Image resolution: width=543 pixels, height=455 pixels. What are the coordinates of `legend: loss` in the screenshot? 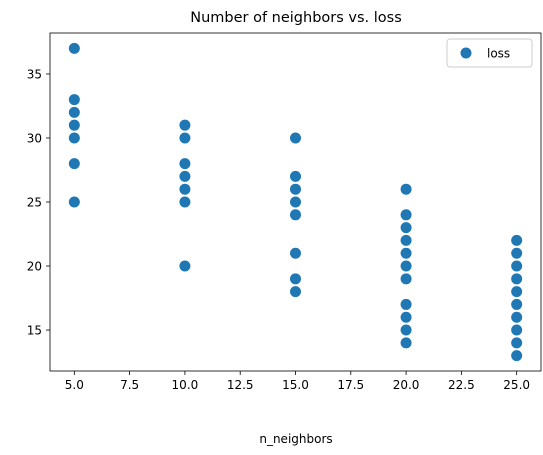 It's located at (489, 53).